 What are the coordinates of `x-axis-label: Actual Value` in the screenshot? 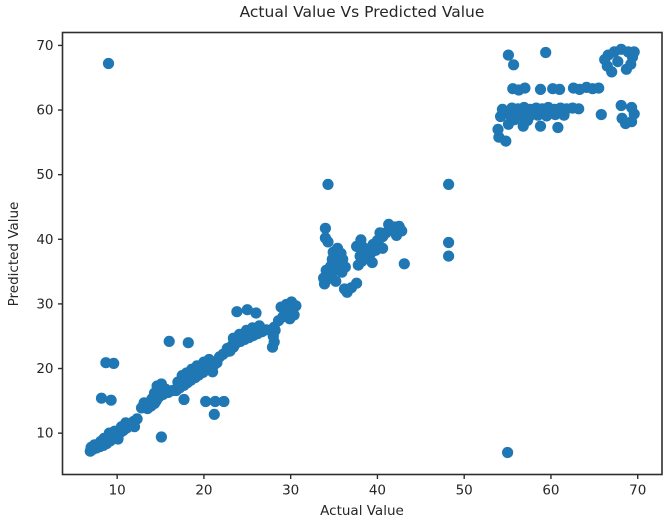 It's located at (362, 511).